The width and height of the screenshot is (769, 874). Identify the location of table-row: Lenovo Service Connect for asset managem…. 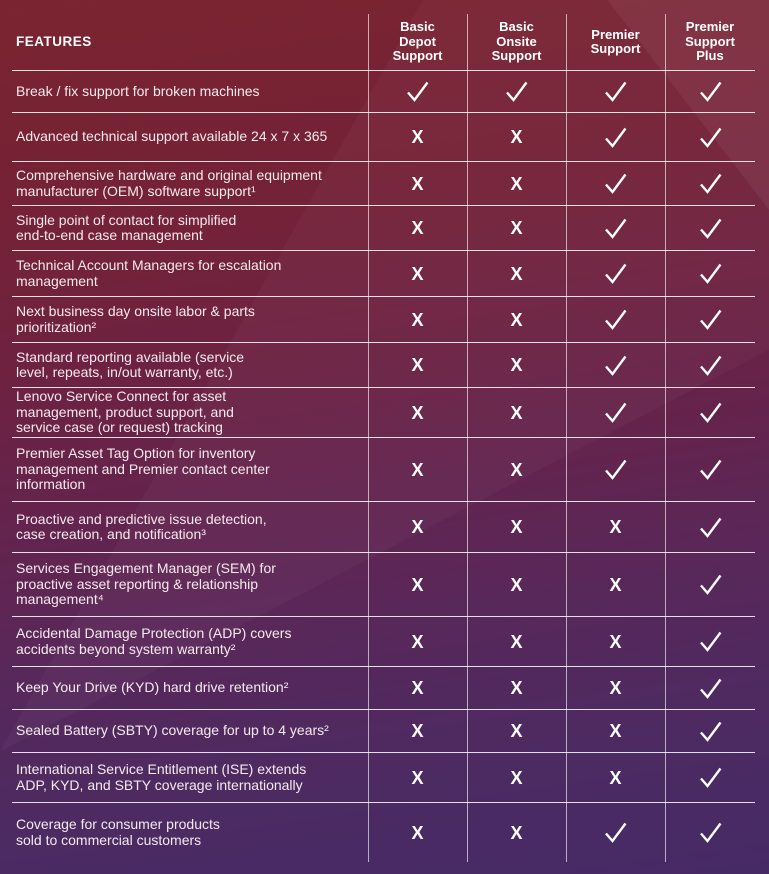
(383, 413).